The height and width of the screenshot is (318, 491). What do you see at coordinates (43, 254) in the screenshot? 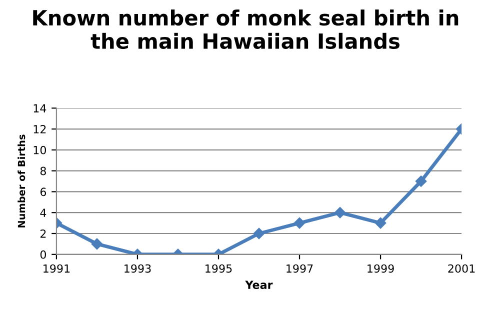
I see `y-tick-label: 0` at bounding box center [43, 254].